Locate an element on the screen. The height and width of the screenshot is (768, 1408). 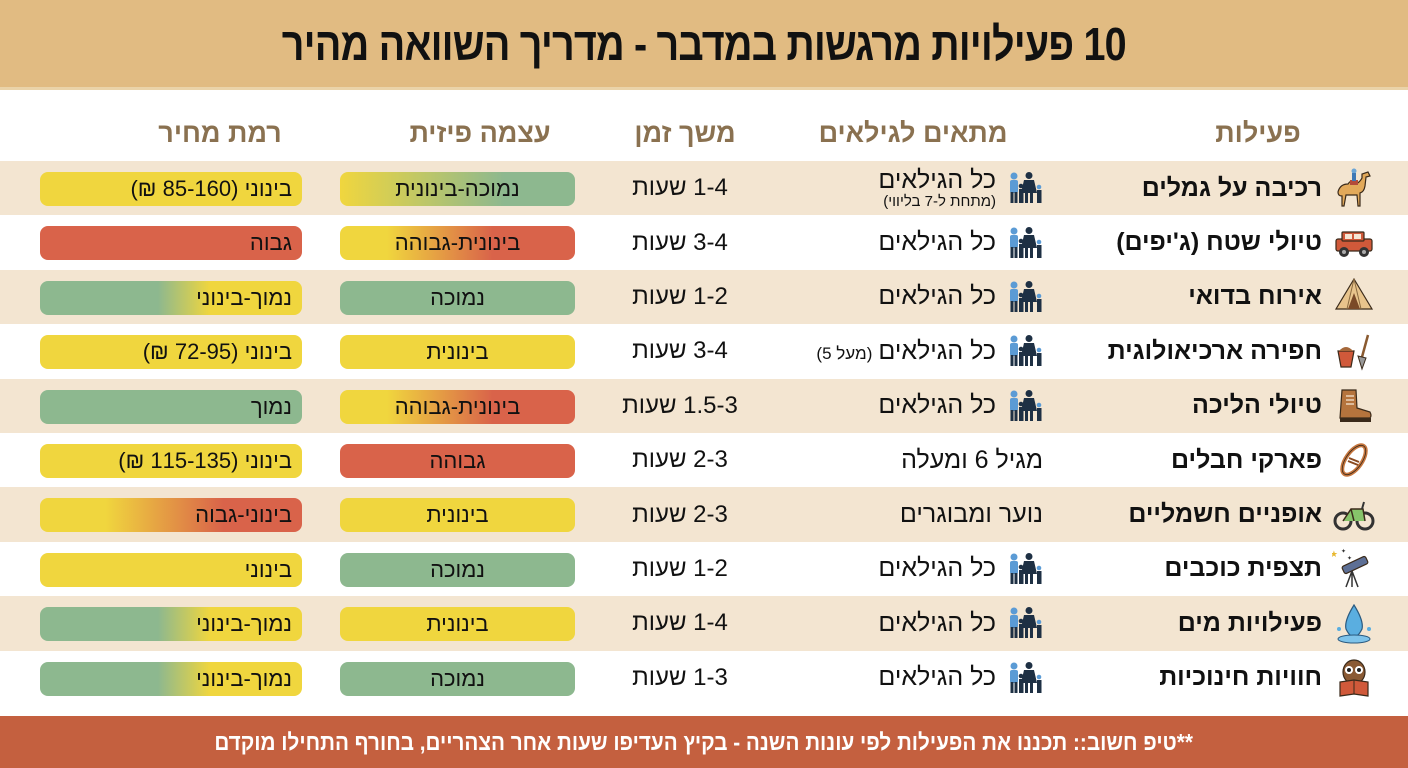
ages-cell: כל הגילאים (מעל 5) is located at coordinates (896, 351).